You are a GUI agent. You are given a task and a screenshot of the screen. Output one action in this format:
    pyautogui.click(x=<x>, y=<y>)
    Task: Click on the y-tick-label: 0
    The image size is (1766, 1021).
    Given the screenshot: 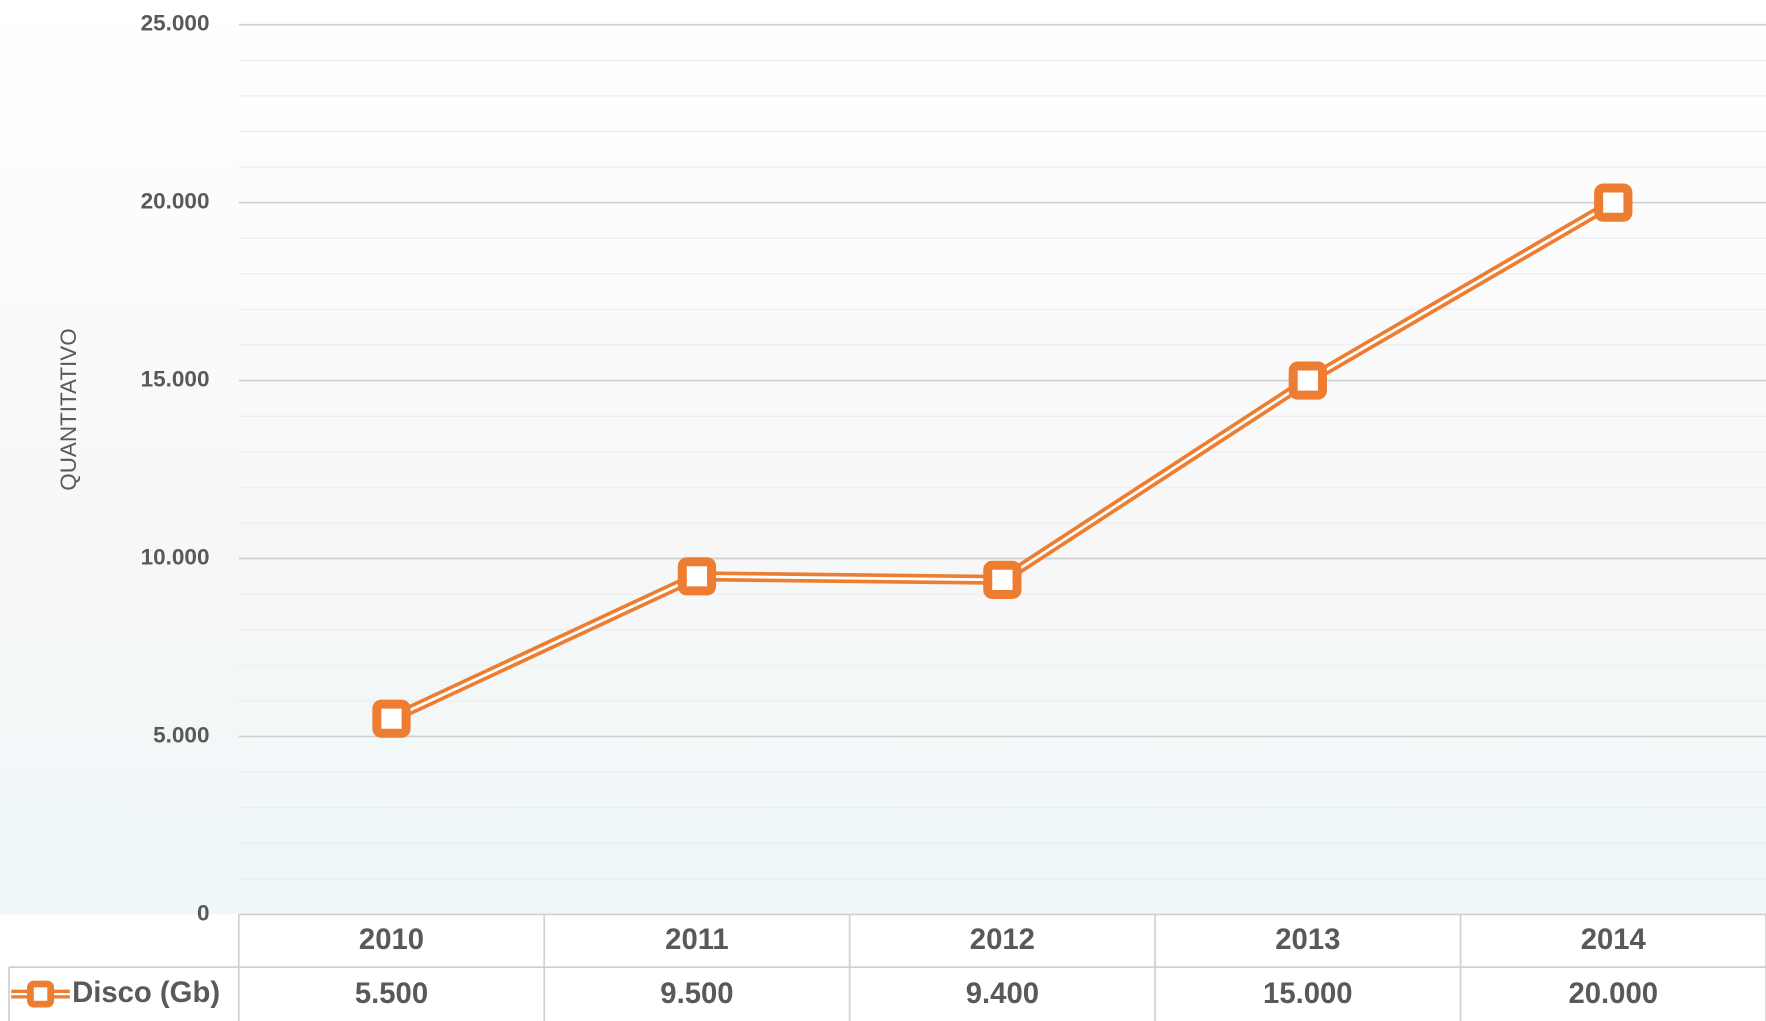 What is the action you would take?
    pyautogui.click(x=203, y=912)
    